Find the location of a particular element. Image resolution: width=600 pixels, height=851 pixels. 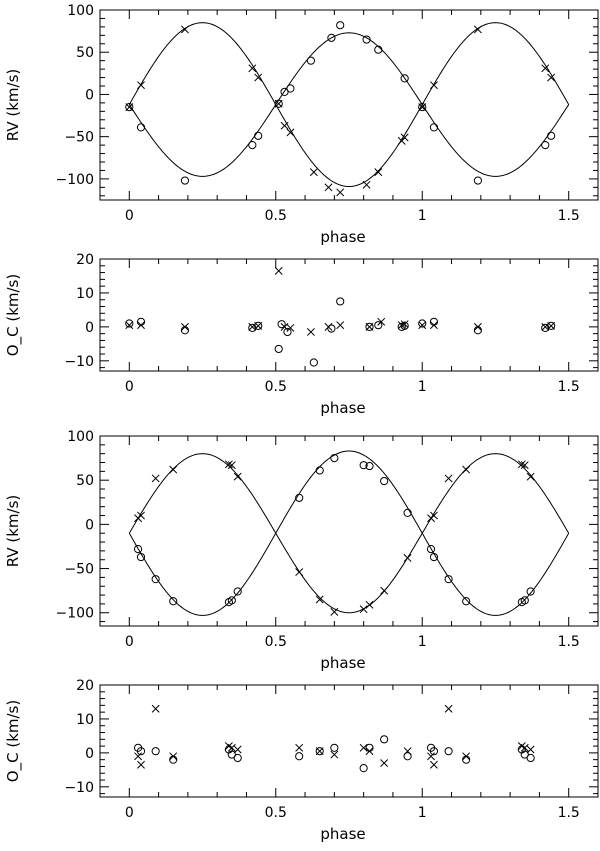

y-tick-label: 10 is located at coordinates (85, 294).